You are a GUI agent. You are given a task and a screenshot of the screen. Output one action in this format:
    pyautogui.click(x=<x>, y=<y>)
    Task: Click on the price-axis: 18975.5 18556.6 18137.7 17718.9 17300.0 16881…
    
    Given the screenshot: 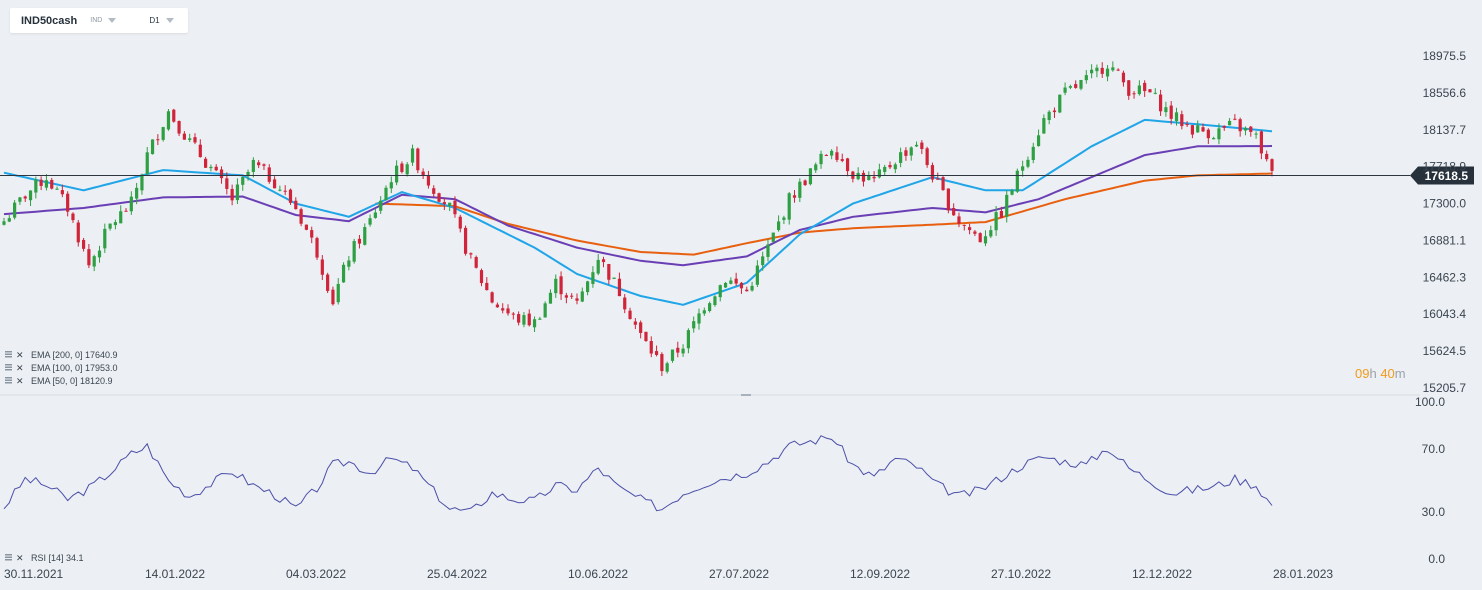 What is the action you would take?
    pyautogui.click(x=1445, y=222)
    